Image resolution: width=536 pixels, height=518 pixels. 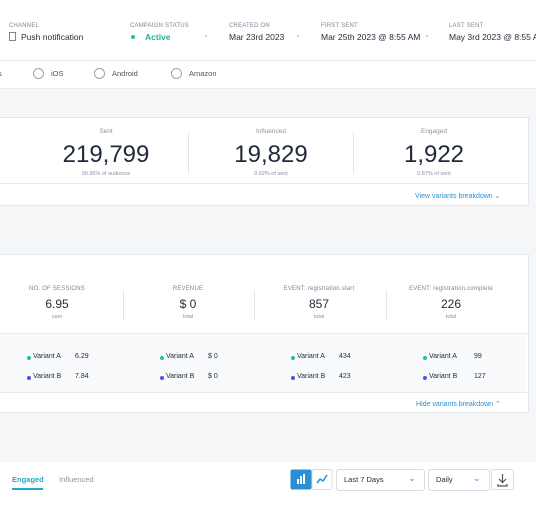 What do you see at coordinates (28, 479) in the screenshot?
I see `tab: Engaged` at bounding box center [28, 479].